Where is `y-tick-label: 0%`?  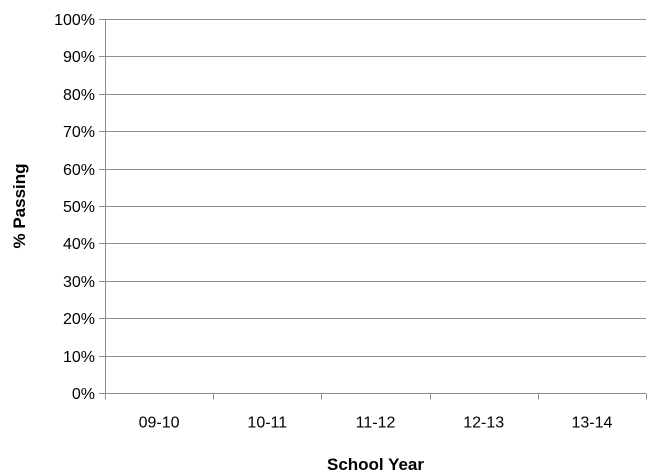
y-tick-label: 0% is located at coordinates (83, 394).